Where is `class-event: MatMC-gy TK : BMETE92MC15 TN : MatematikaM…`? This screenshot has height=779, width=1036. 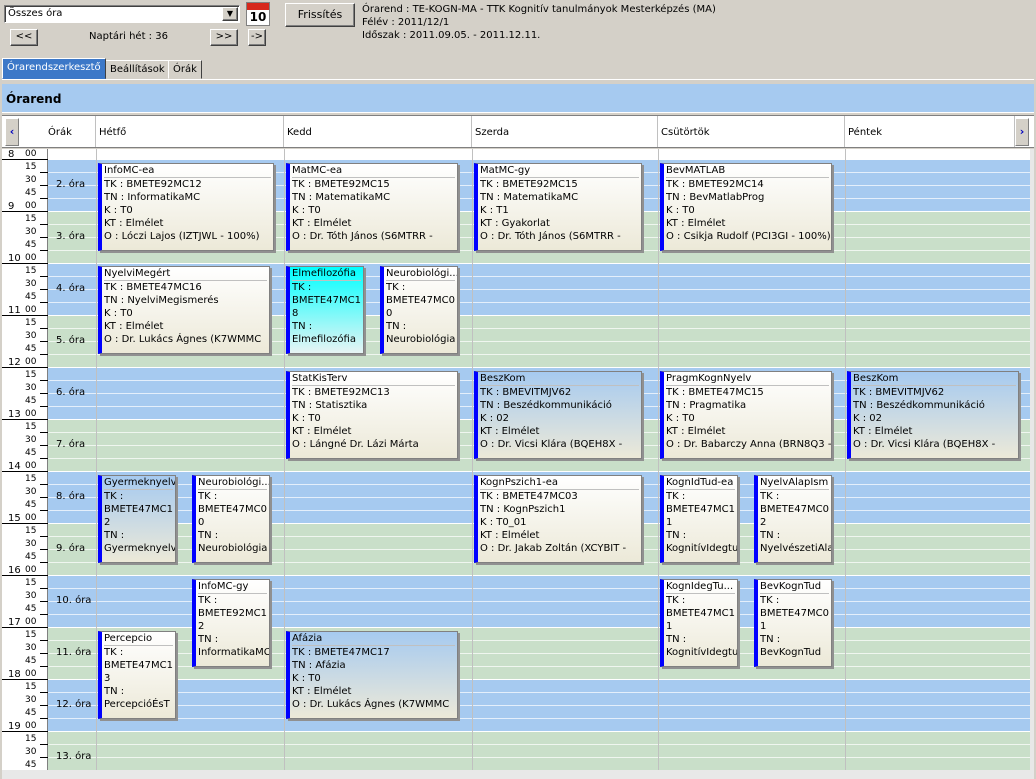
class-event: MatMC-gy TK : BMETE92MC15 TN : MatematikaM… is located at coordinates (558, 207).